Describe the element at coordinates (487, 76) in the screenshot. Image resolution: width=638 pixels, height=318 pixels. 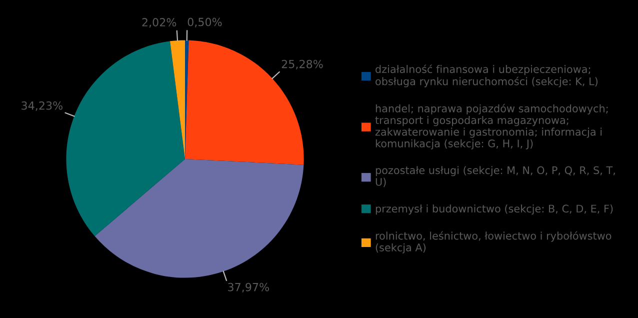
I see `legend-label: działalność finansowa i ubezpieczeniowa; obsługa rynku nieruchomości (sekcje: K, L)` at that location.